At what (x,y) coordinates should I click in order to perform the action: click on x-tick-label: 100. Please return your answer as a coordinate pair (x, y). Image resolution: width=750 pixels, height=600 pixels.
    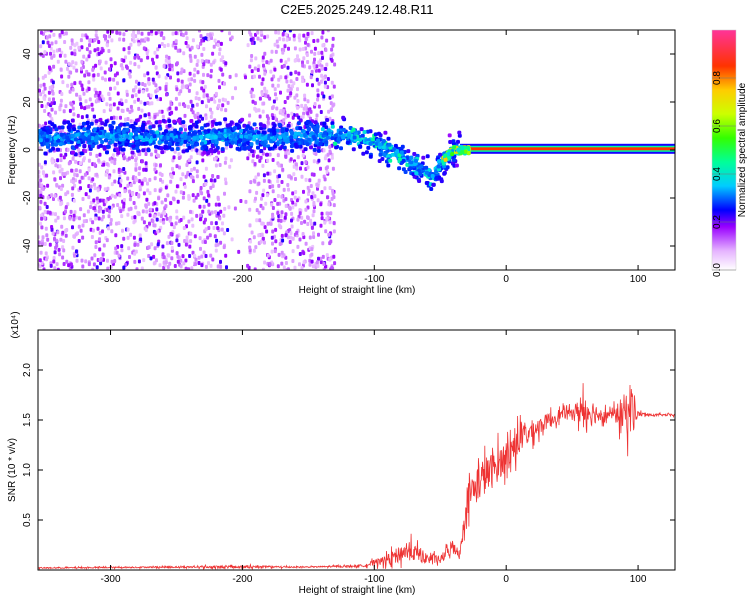
    Looking at the image, I should click on (638, 579).